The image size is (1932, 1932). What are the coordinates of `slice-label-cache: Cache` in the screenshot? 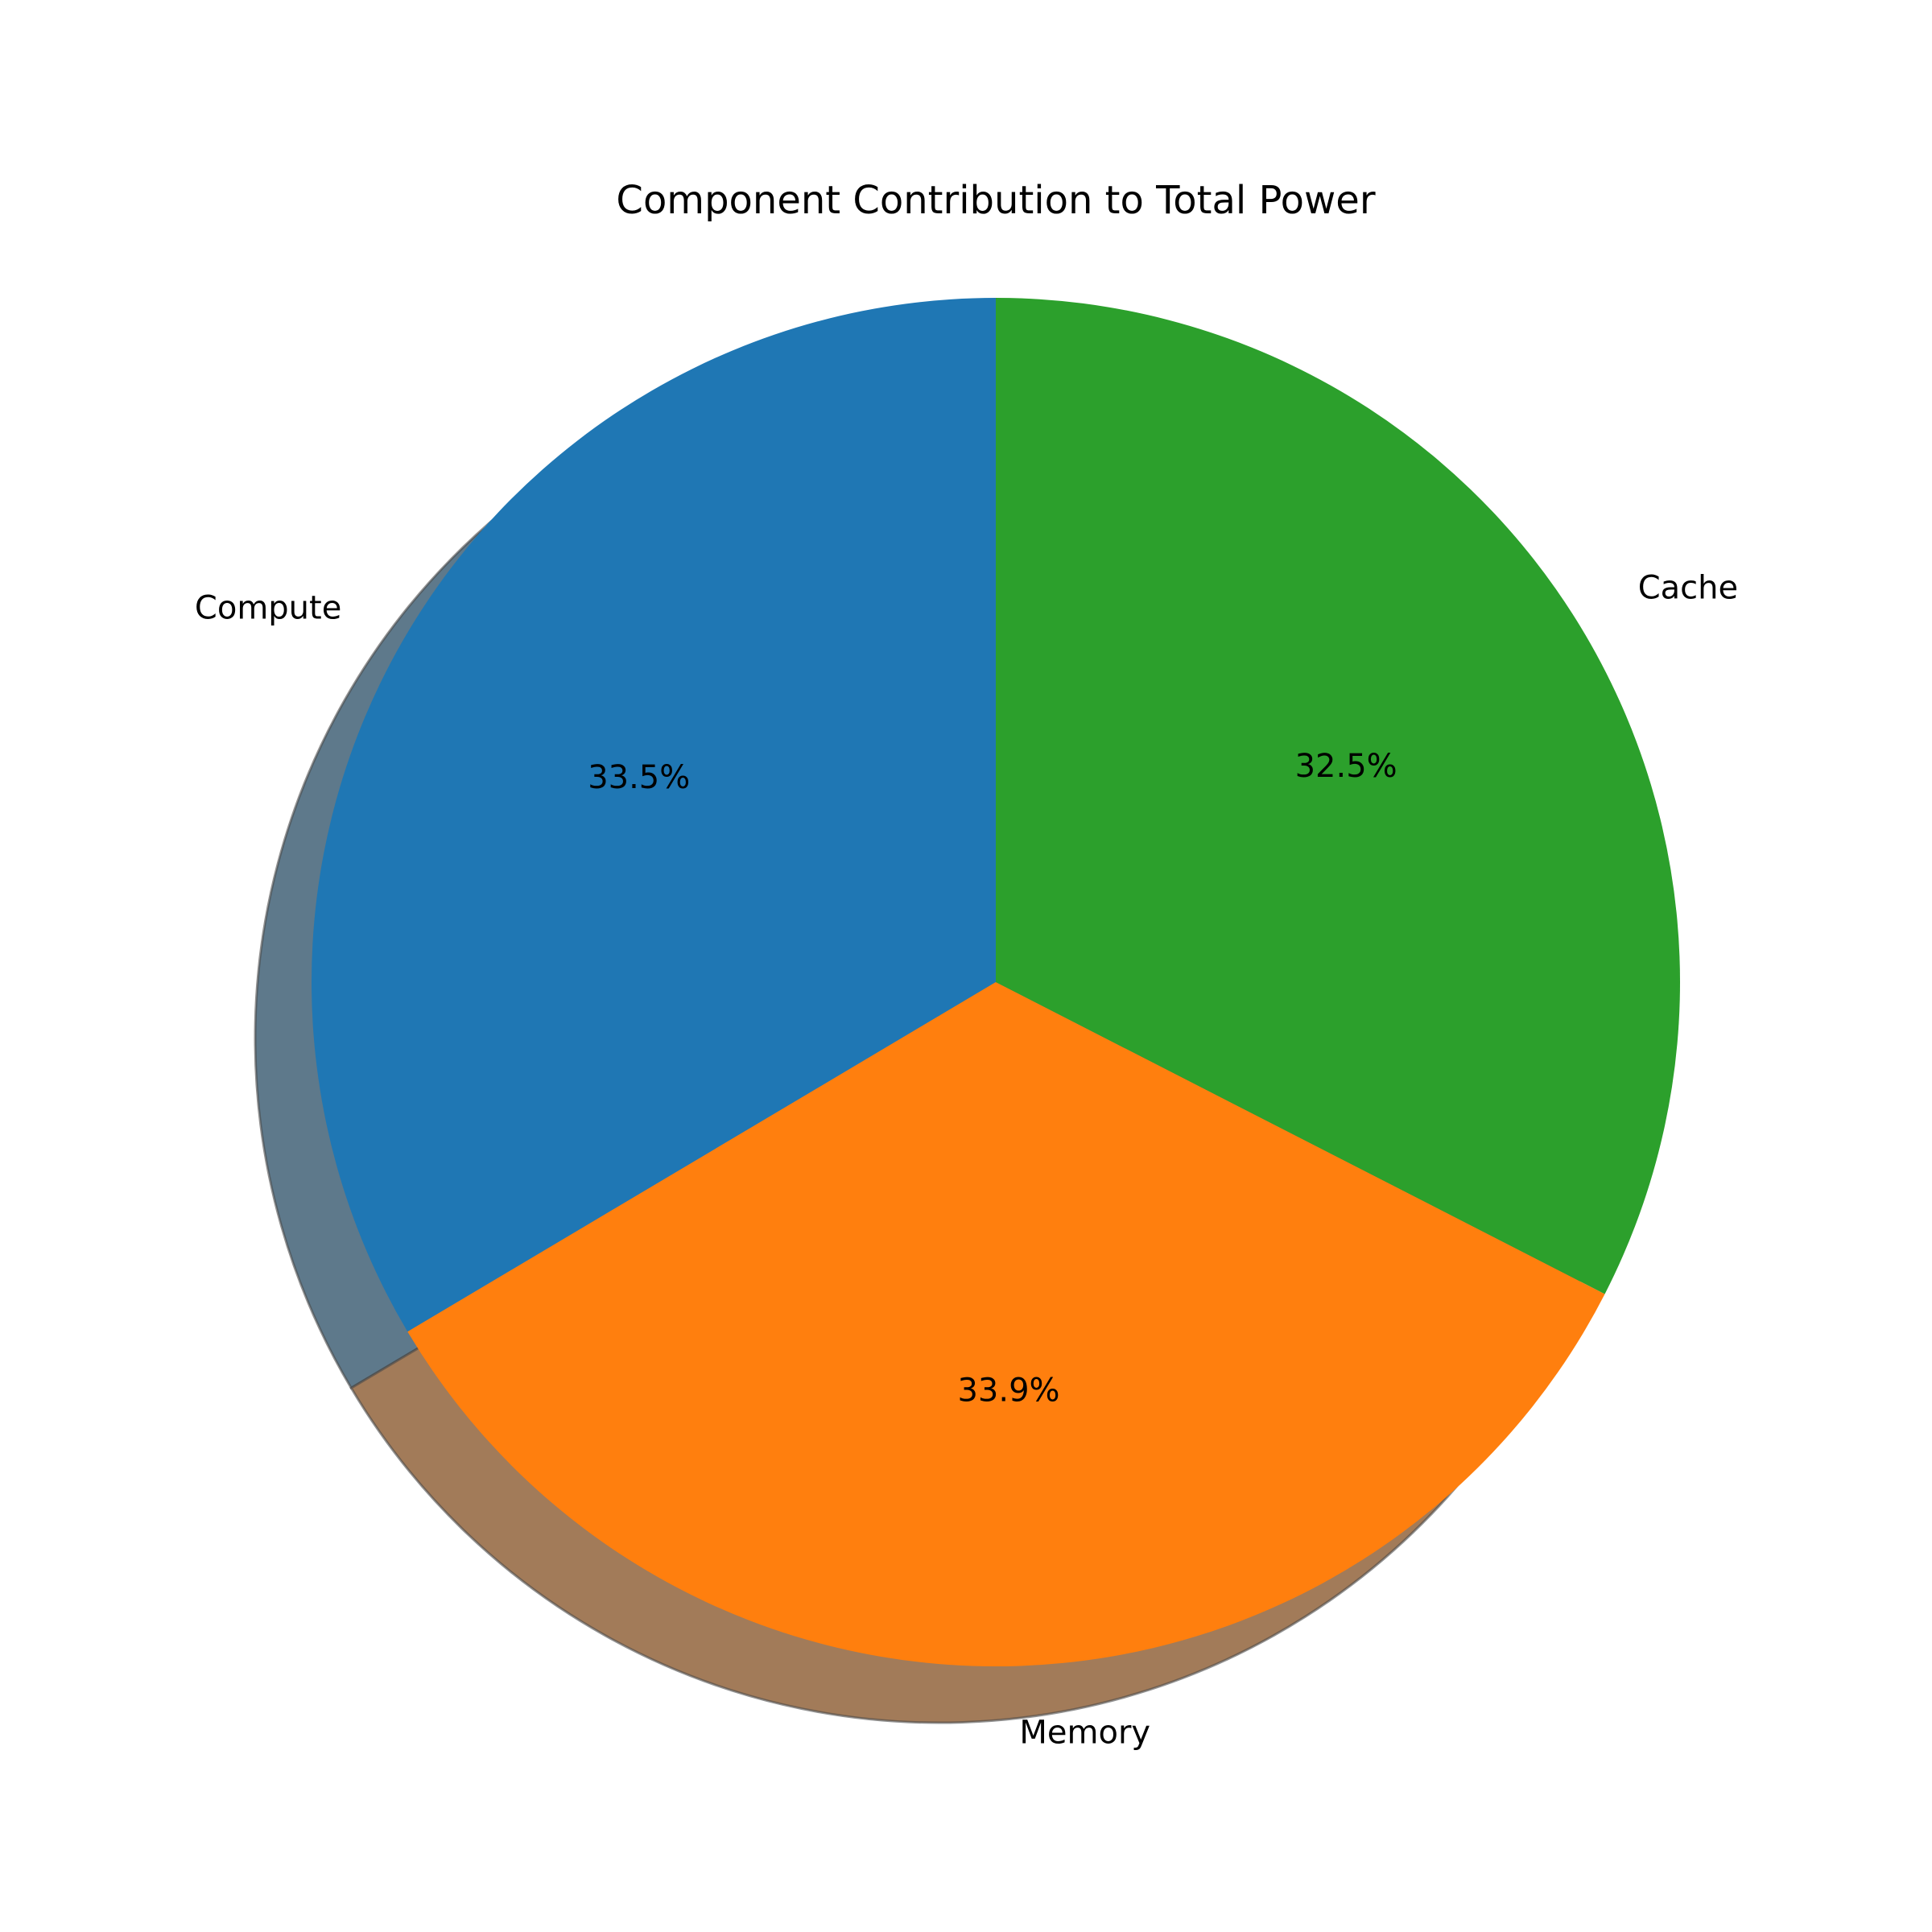 It's located at (1688, 587).